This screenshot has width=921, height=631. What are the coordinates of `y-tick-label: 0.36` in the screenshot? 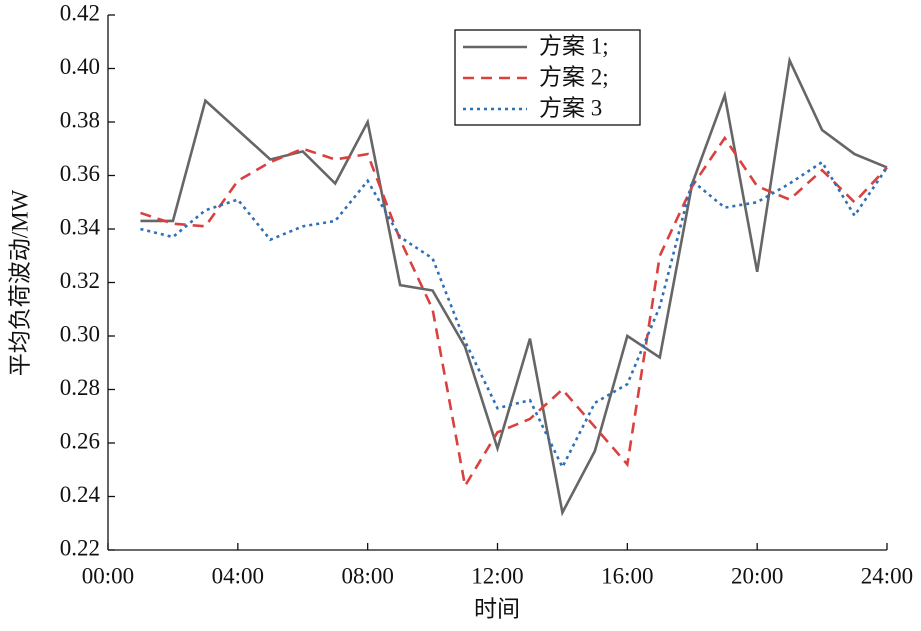 It's located at (80, 173).